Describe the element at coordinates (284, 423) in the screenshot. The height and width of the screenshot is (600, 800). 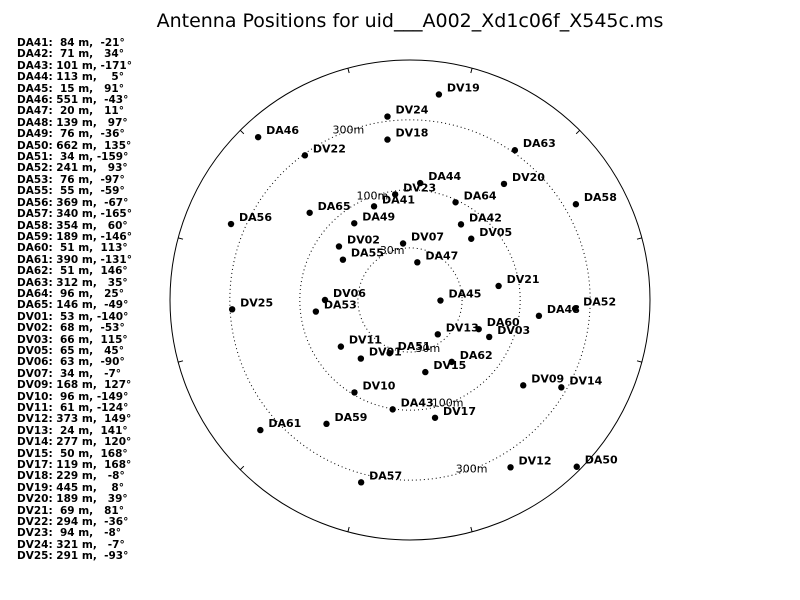
I see `antenna-label: DA61` at that location.